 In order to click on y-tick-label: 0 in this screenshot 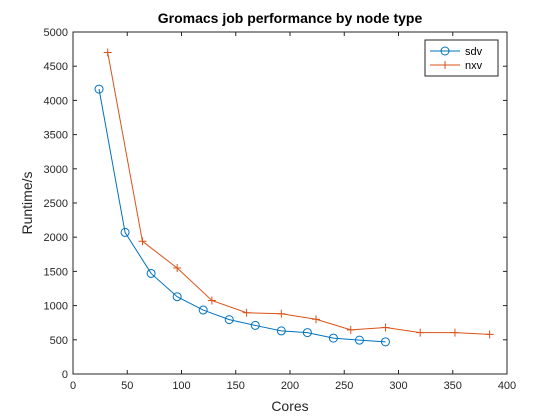, I will do `click(65, 375)`.